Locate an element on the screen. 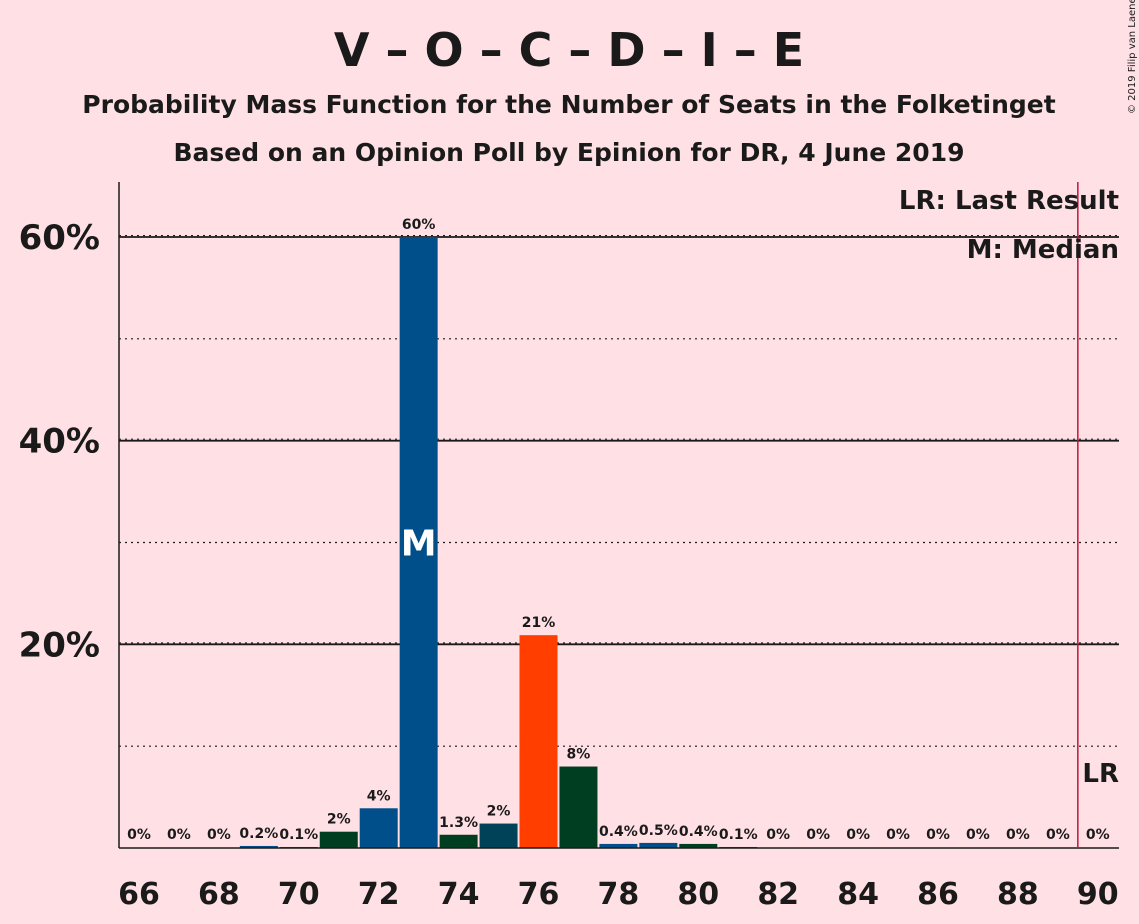 The height and width of the screenshot is (924, 1139). x-tick-72: 72 is located at coordinates (379, 894).